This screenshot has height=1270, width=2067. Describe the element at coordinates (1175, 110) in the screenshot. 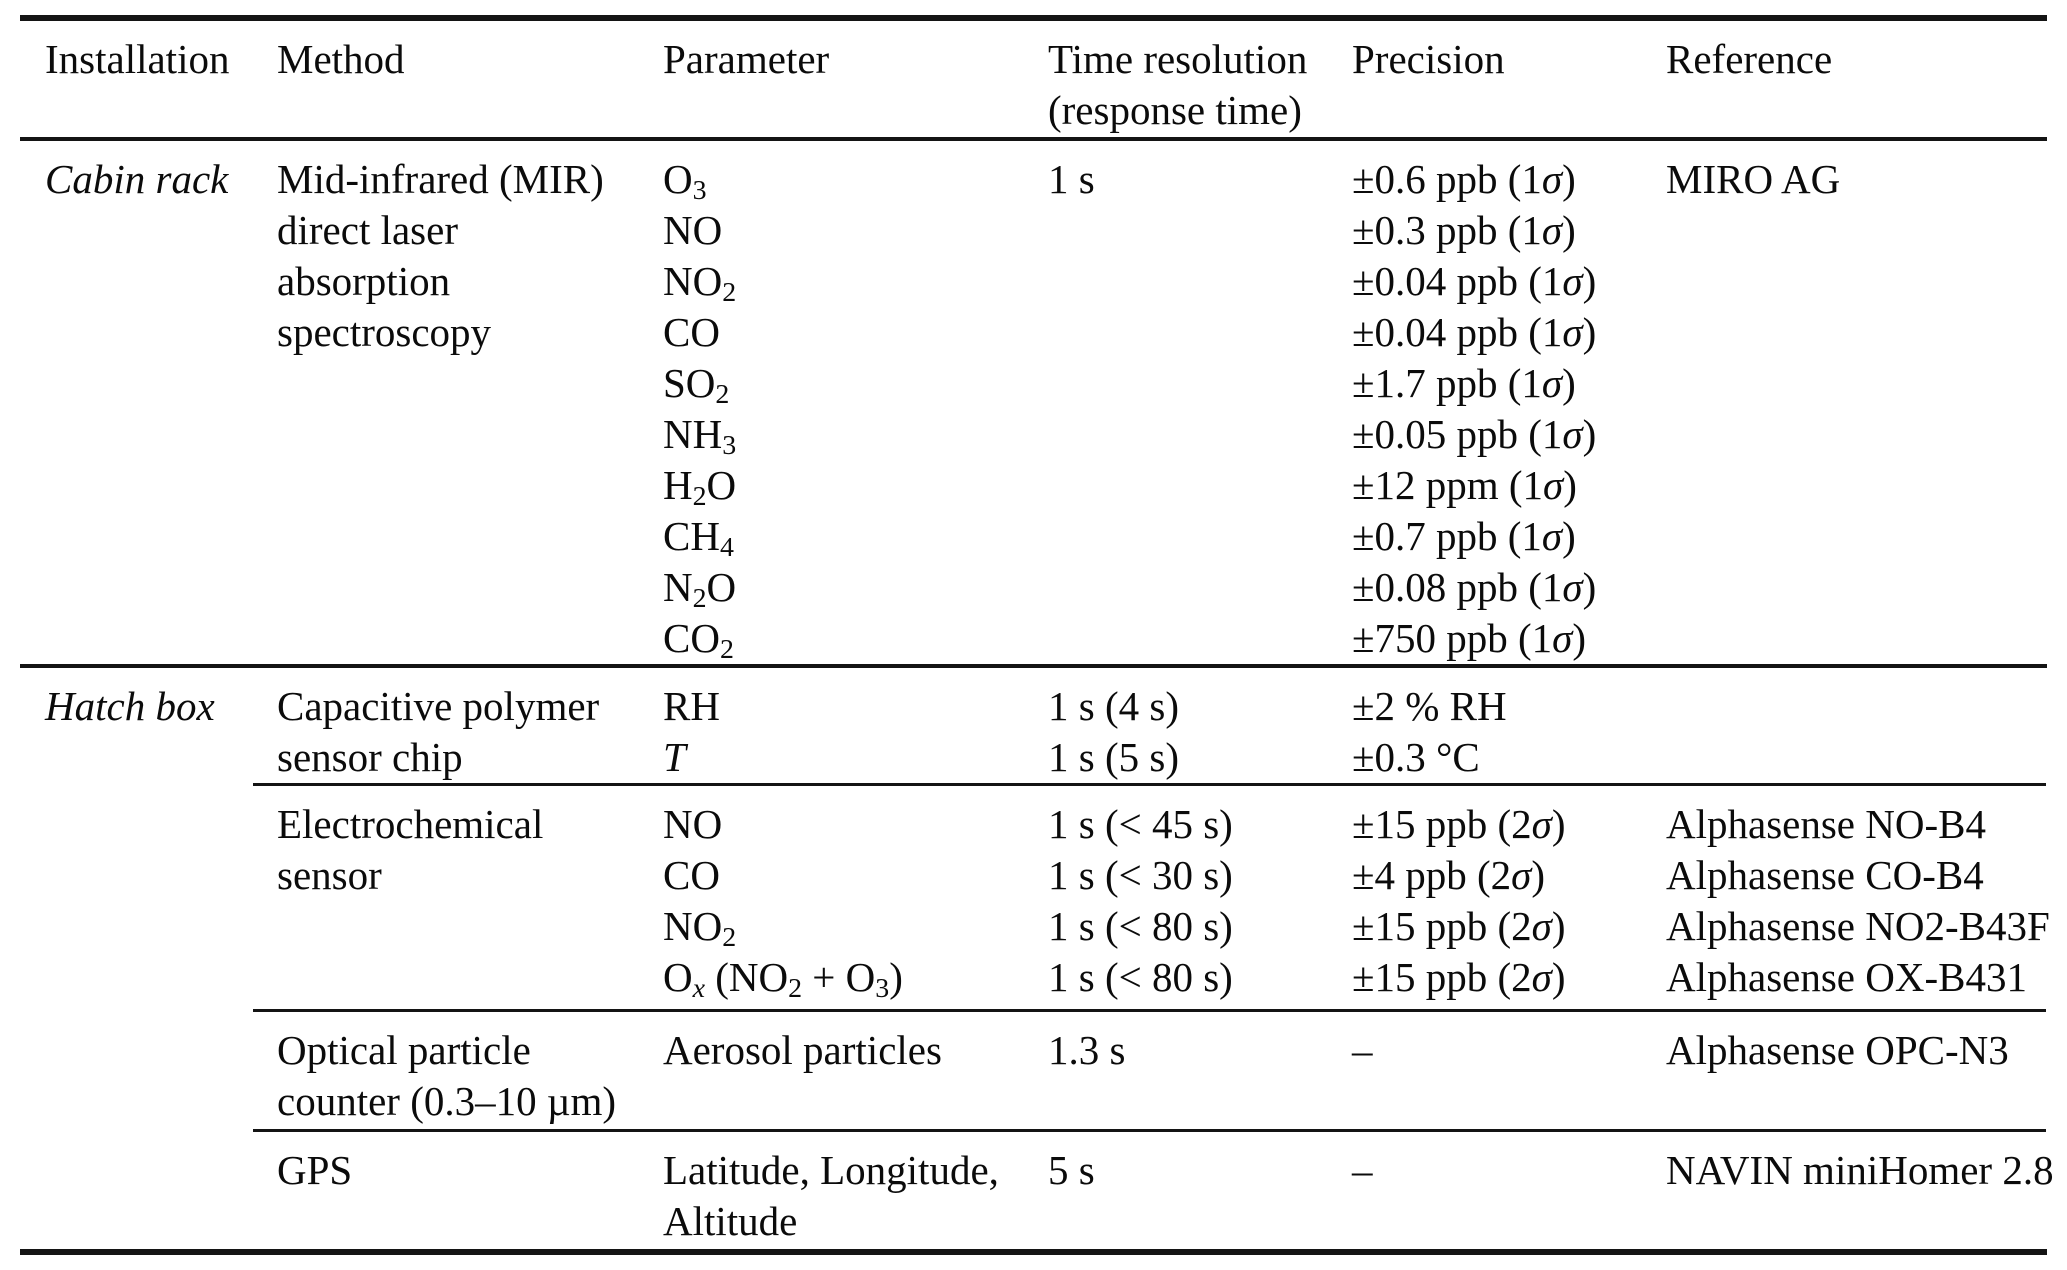

I see `text-line: (response time)` at that location.